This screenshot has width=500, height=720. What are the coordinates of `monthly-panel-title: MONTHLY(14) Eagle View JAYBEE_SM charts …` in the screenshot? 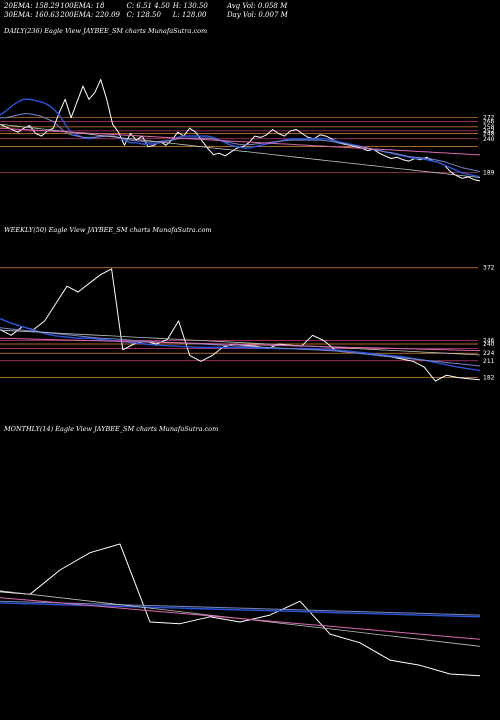 It's located at (111, 429).